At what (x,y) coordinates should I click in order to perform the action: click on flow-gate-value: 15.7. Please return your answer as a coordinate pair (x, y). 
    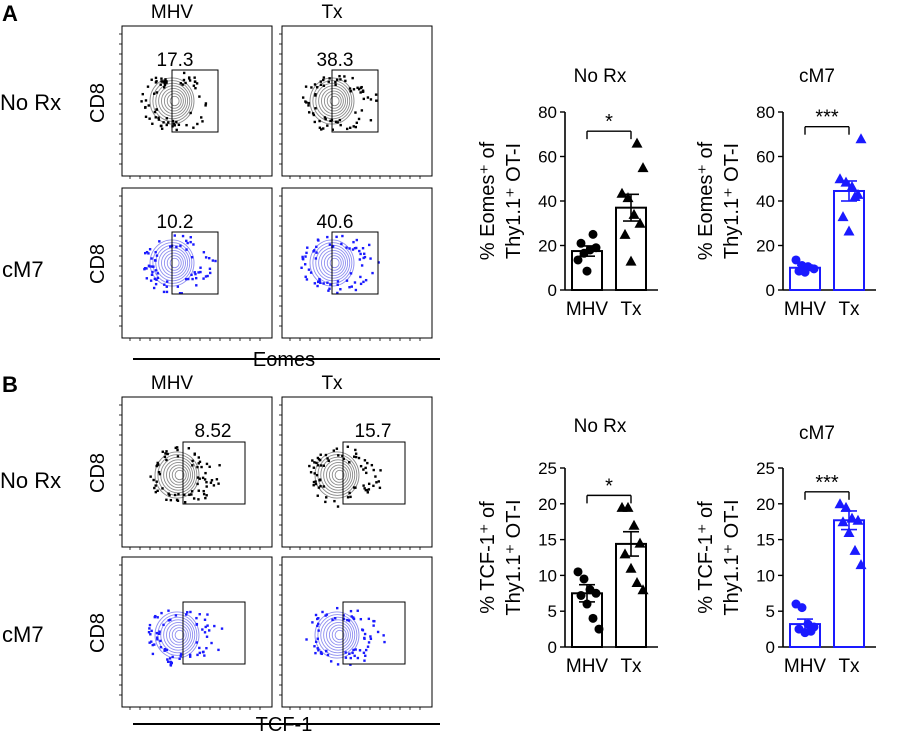
    Looking at the image, I should click on (373, 431).